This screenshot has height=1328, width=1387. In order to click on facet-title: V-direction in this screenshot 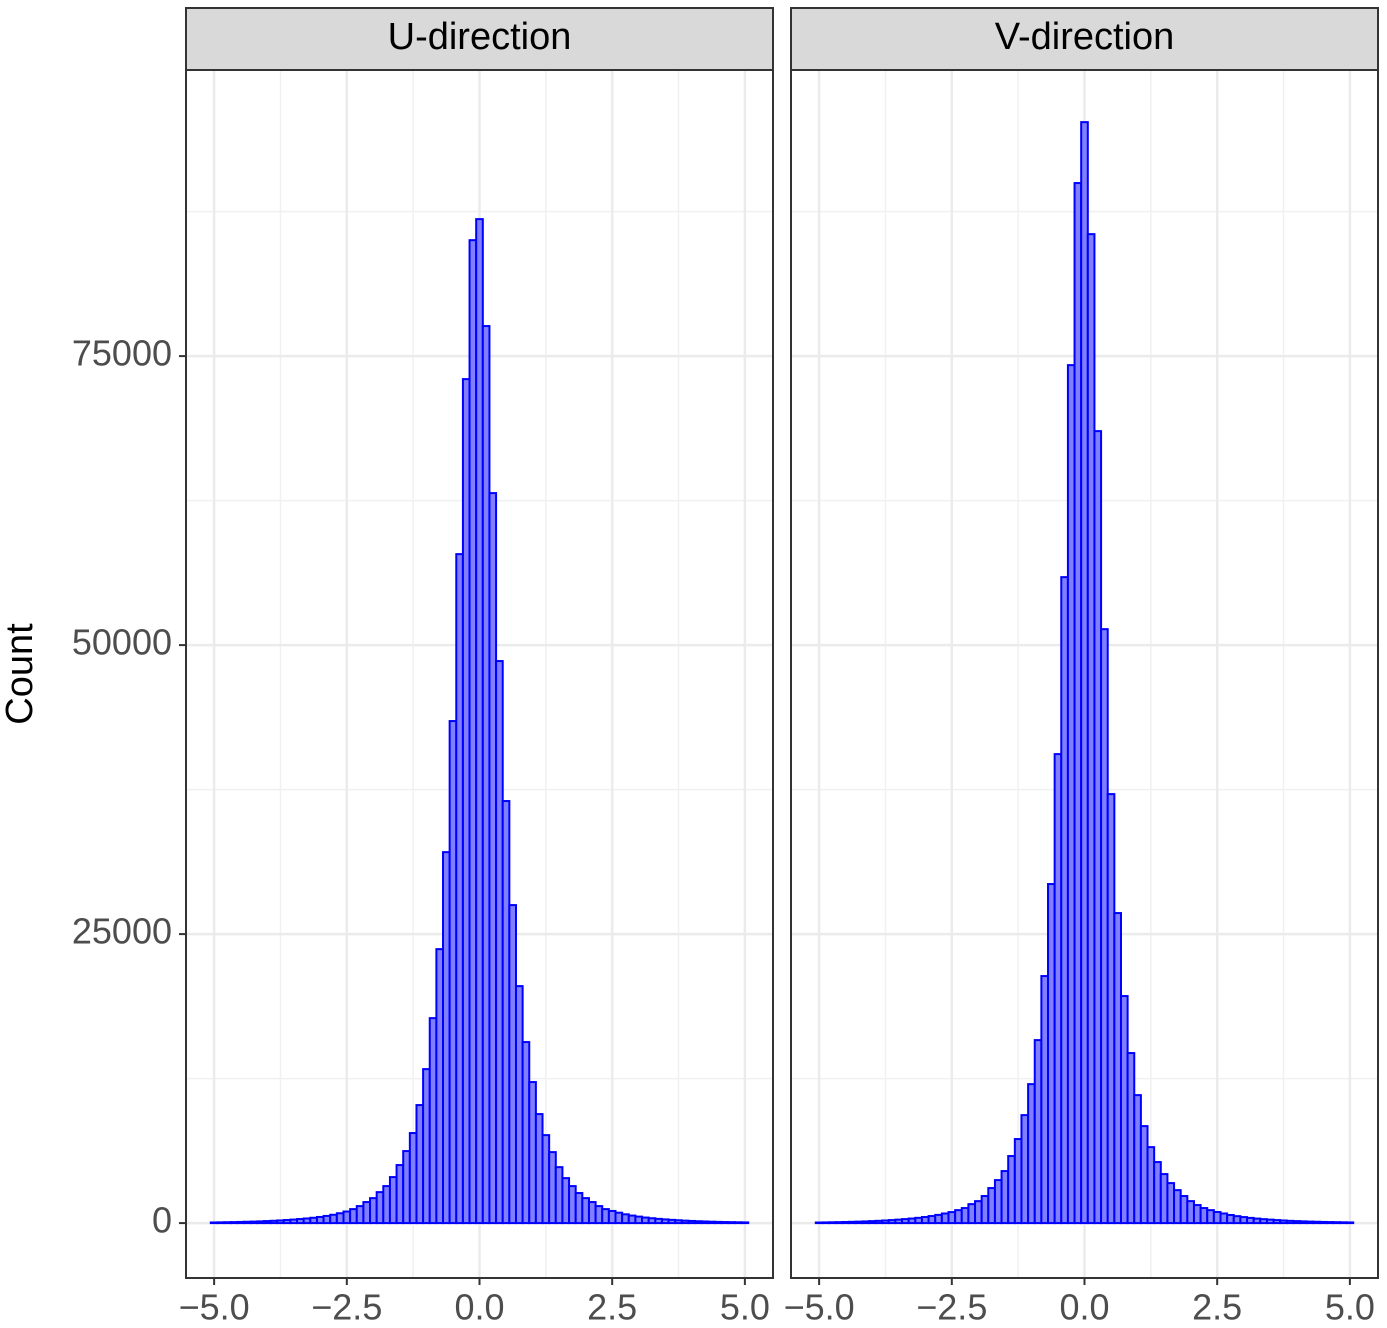, I will do `click(1085, 37)`.